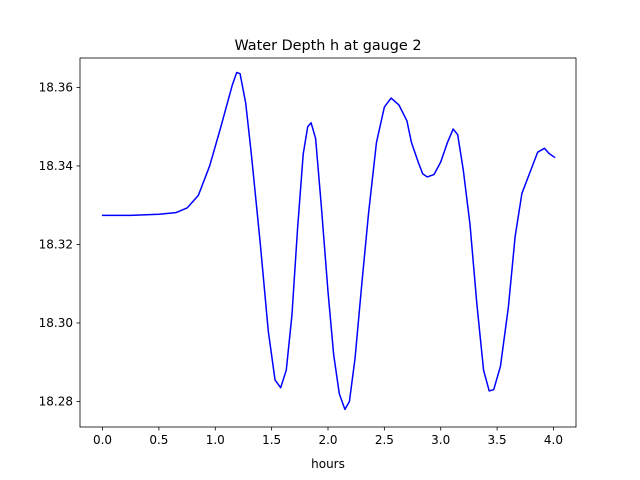  I want to click on x-tick-label: 2.5, so click(384, 440).